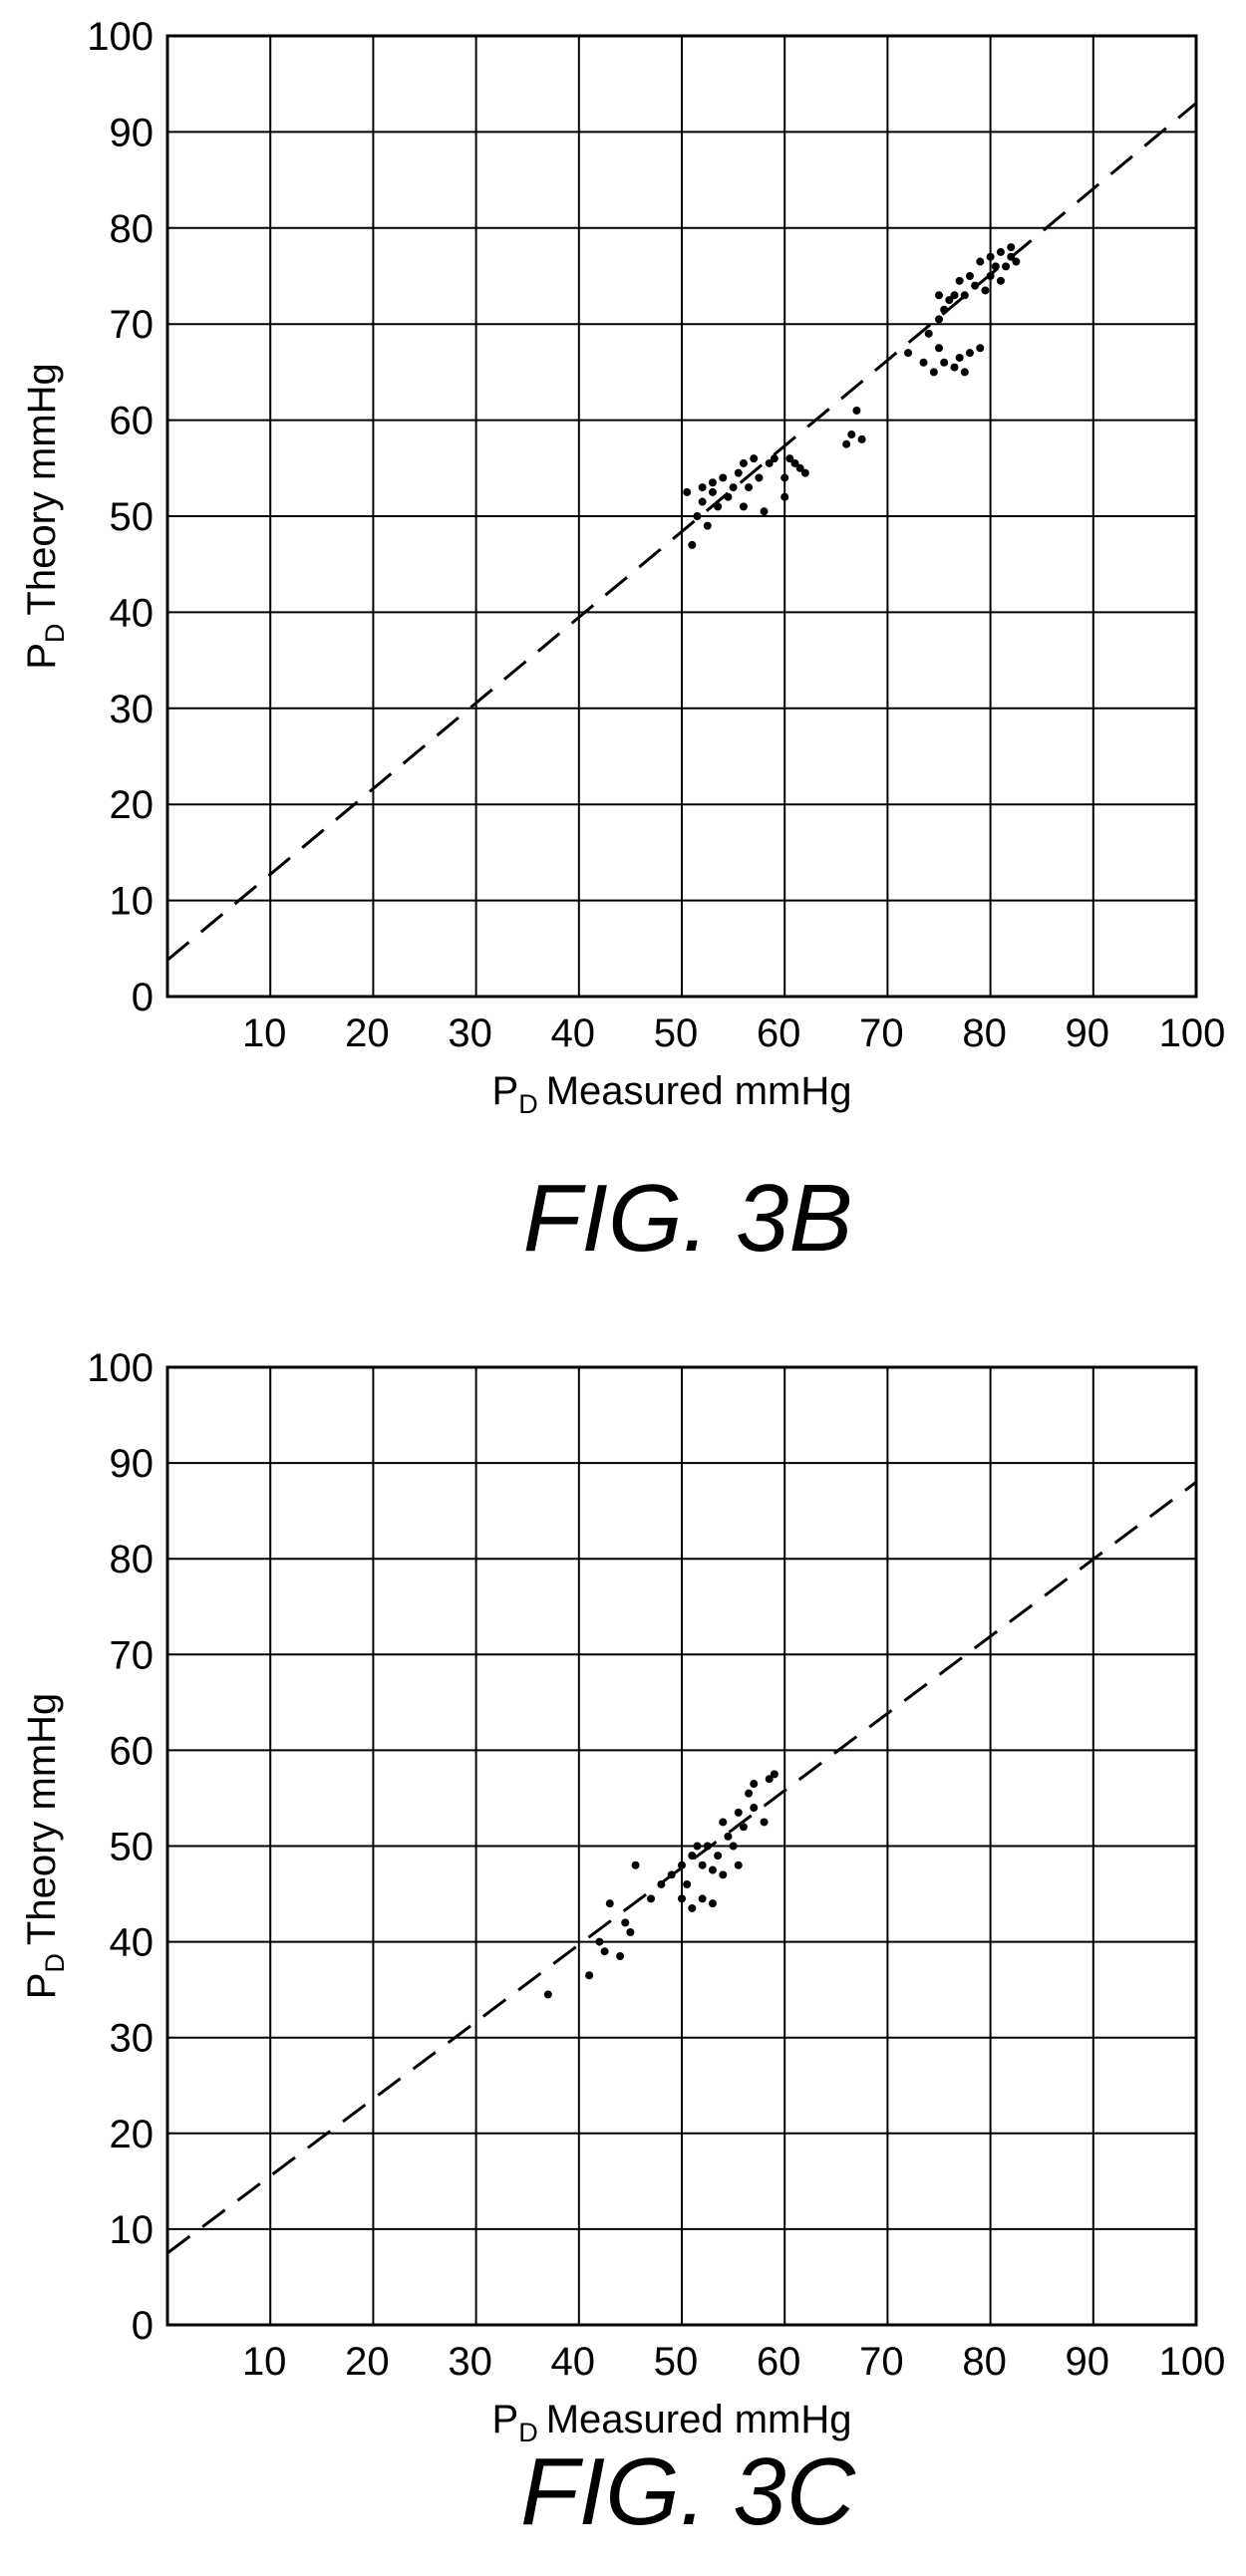 The width and height of the screenshot is (1246, 2576). I want to click on y-tick-label: 50, so click(132, 1847).